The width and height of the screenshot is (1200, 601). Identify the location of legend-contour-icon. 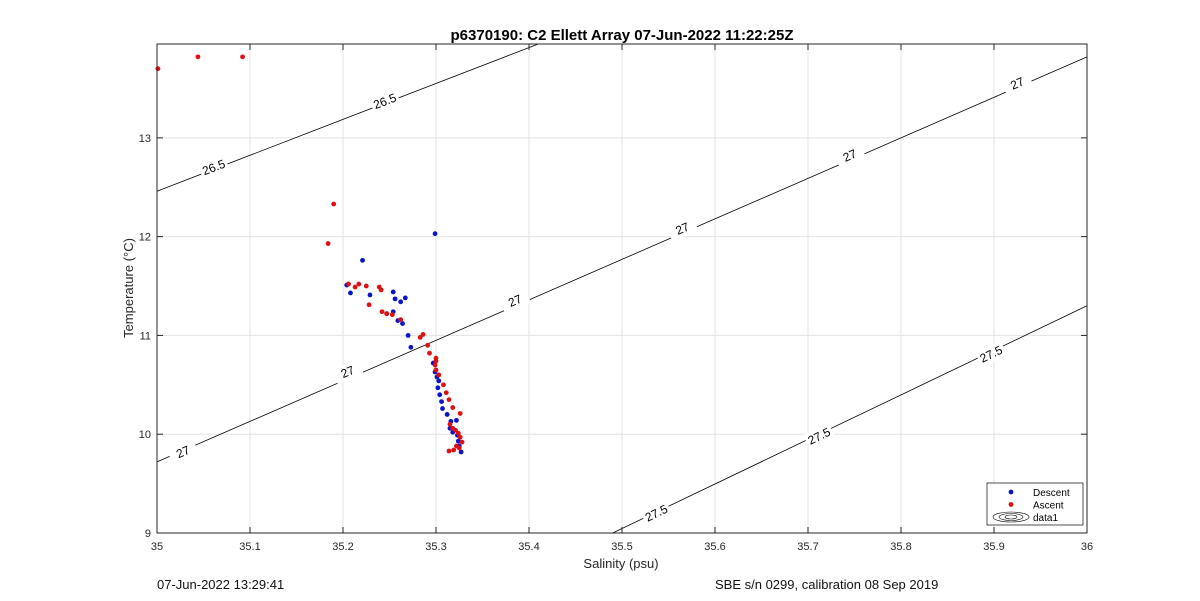
(1011, 517).